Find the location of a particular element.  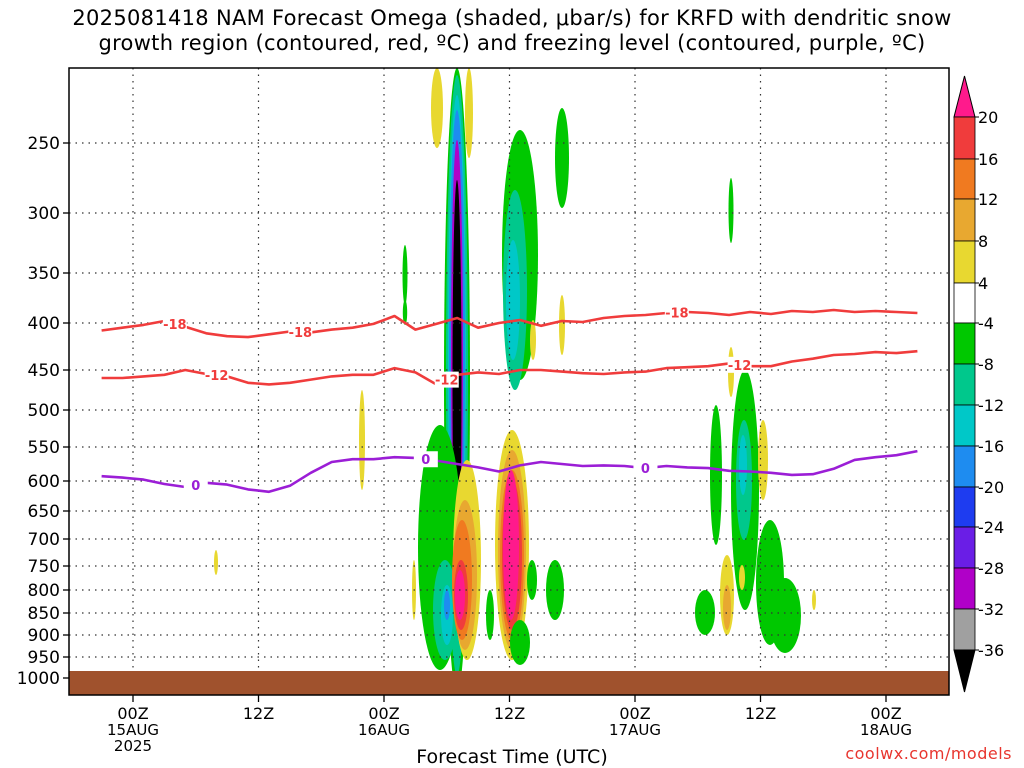

ground-layer is located at coordinates (509, 683).